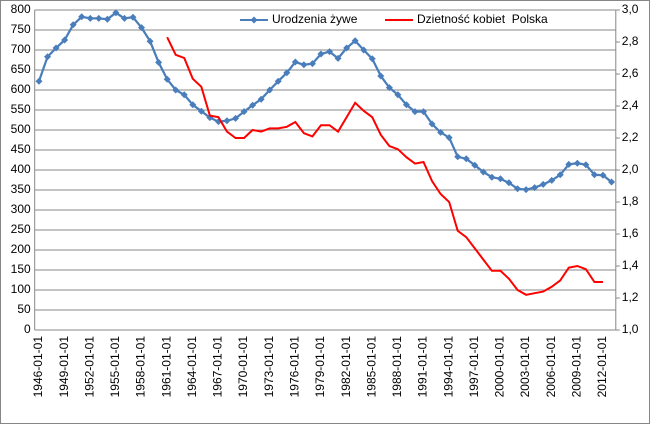 The image size is (650, 424). I want to click on y-tick-label: 250, so click(21, 229).